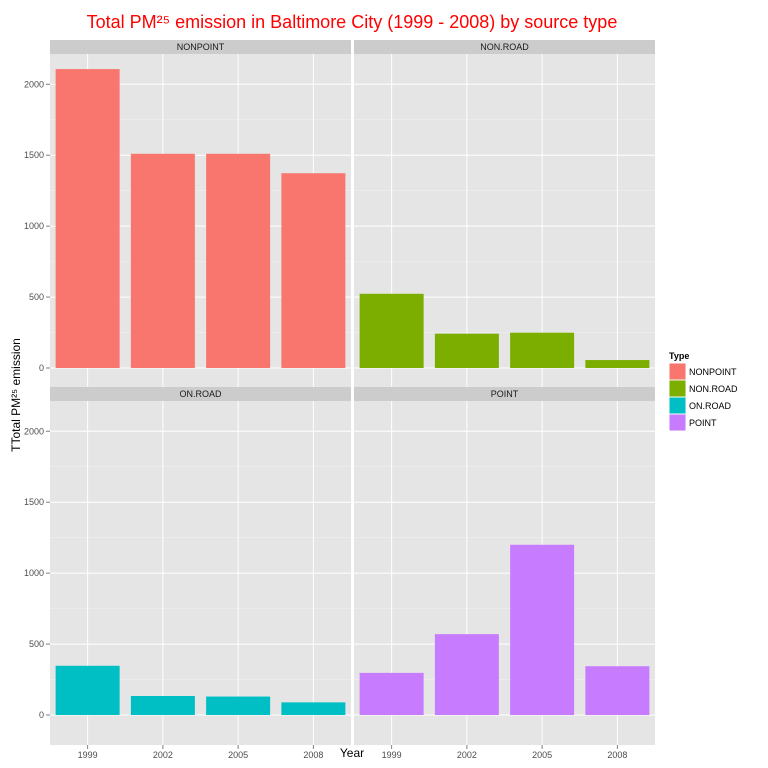 Image resolution: width=768 pixels, height=768 pixels. I want to click on facet-strip-label: NONPOINT, so click(201, 47).